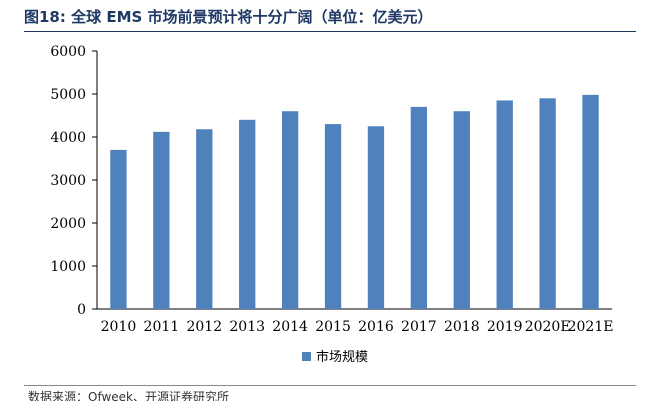  What do you see at coordinates (128, 395) in the screenshot?
I see `source-note: 数据来源：Ofweek、开源证券研究所` at bounding box center [128, 395].